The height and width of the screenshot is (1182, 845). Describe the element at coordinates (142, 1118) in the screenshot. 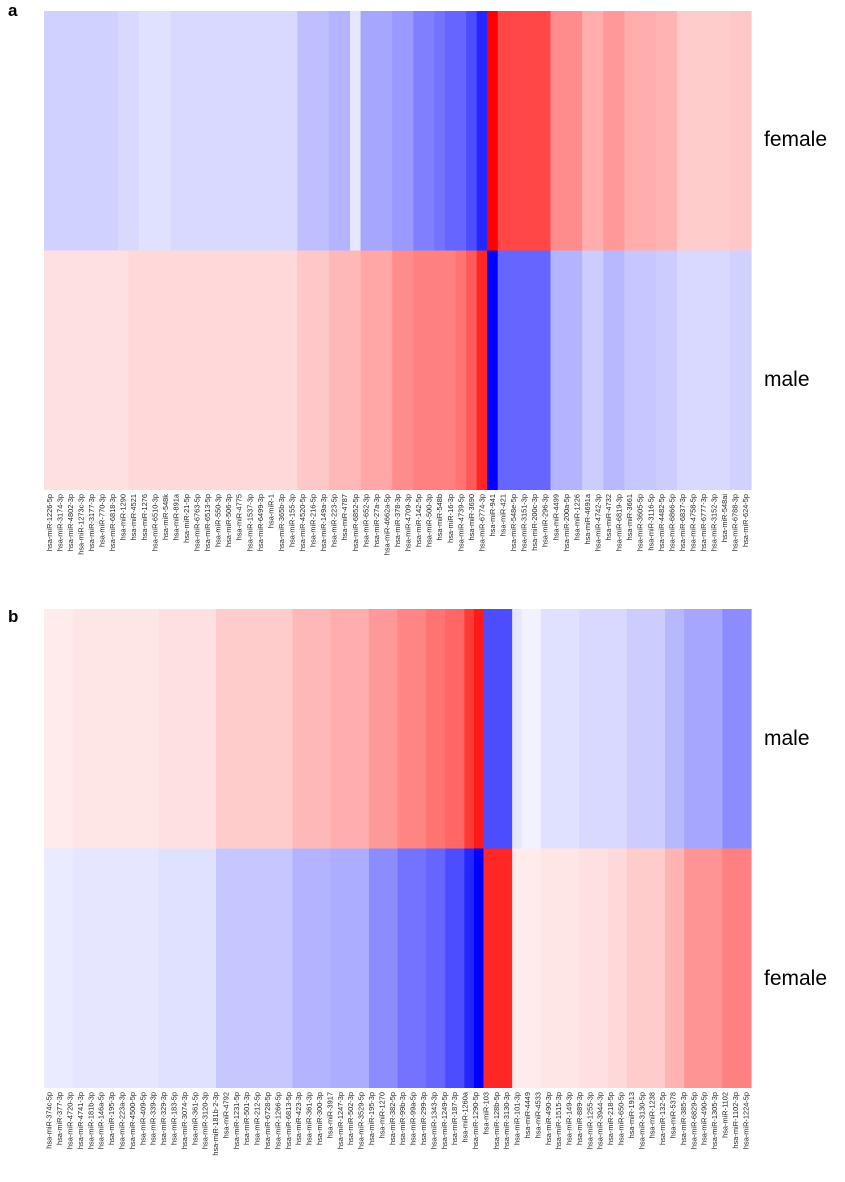

I see `x-tick-label: hsa-miR-409-5p` at that location.